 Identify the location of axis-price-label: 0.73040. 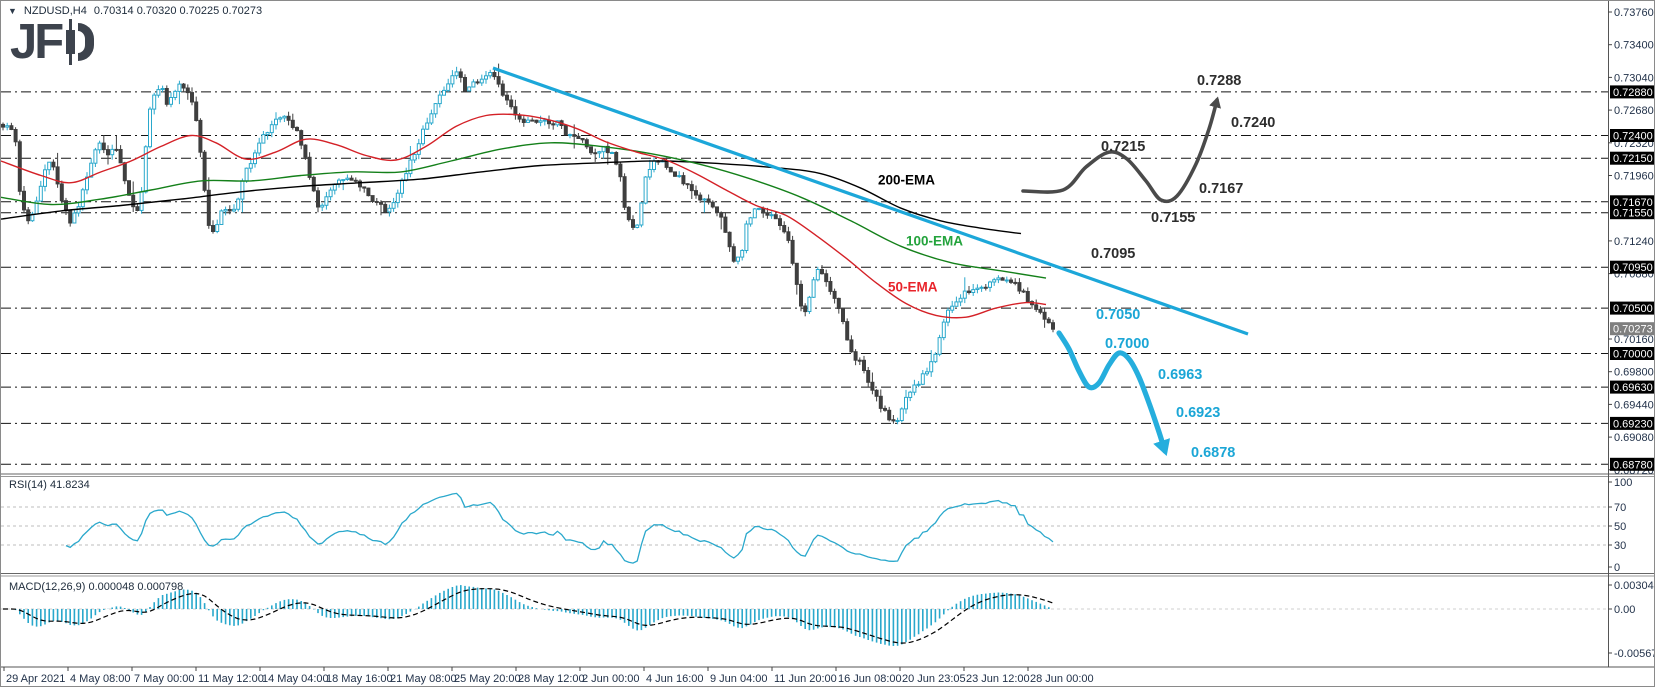
(1634, 78).